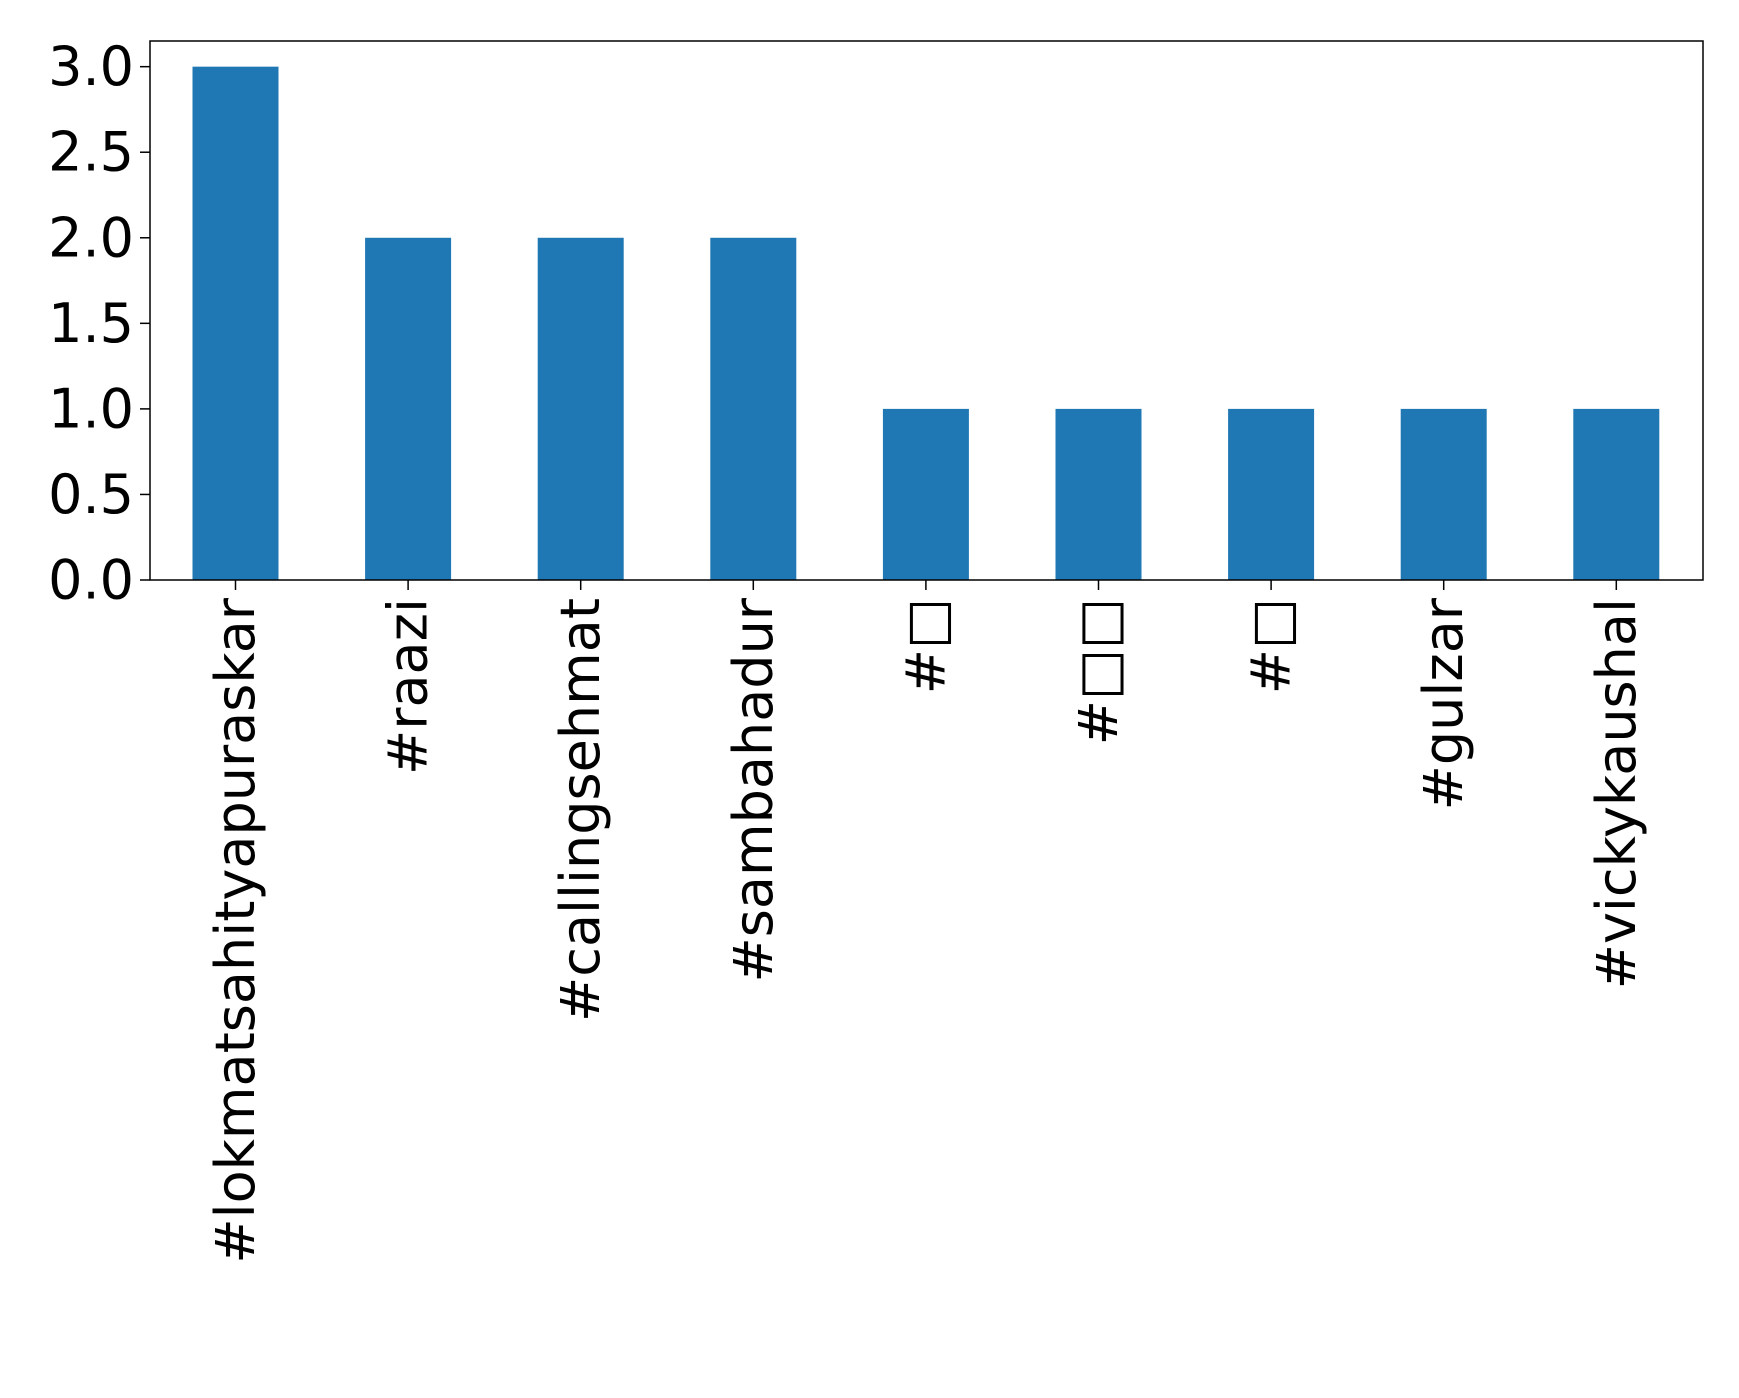 This screenshot has width=1739, height=1398. I want to click on y-tick-label: 2.0, so click(91, 237).